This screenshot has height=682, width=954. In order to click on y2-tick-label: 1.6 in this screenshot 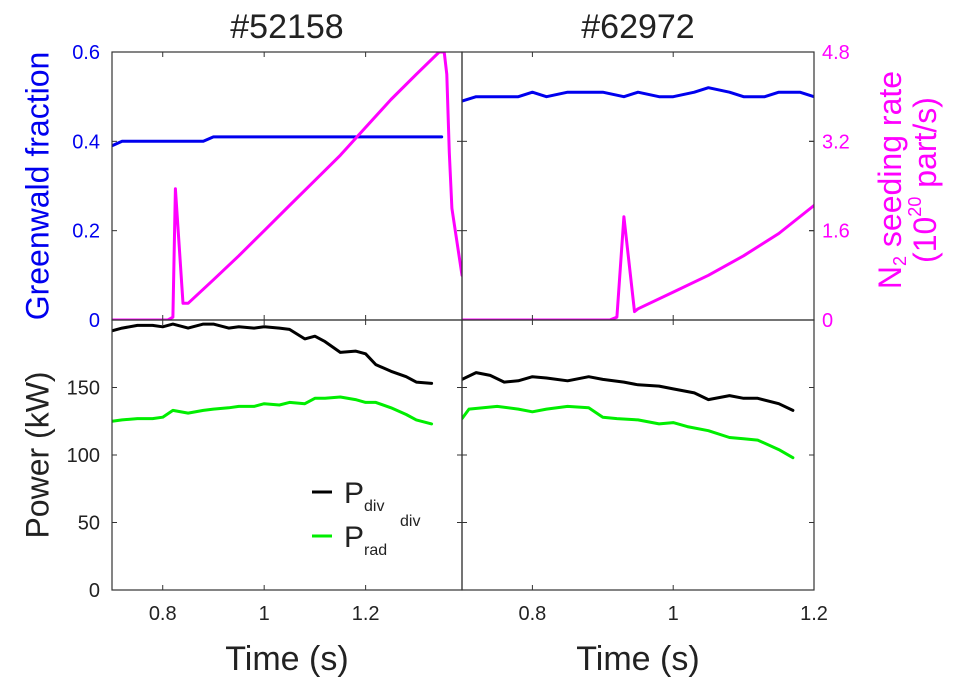, I will do `click(836, 232)`.